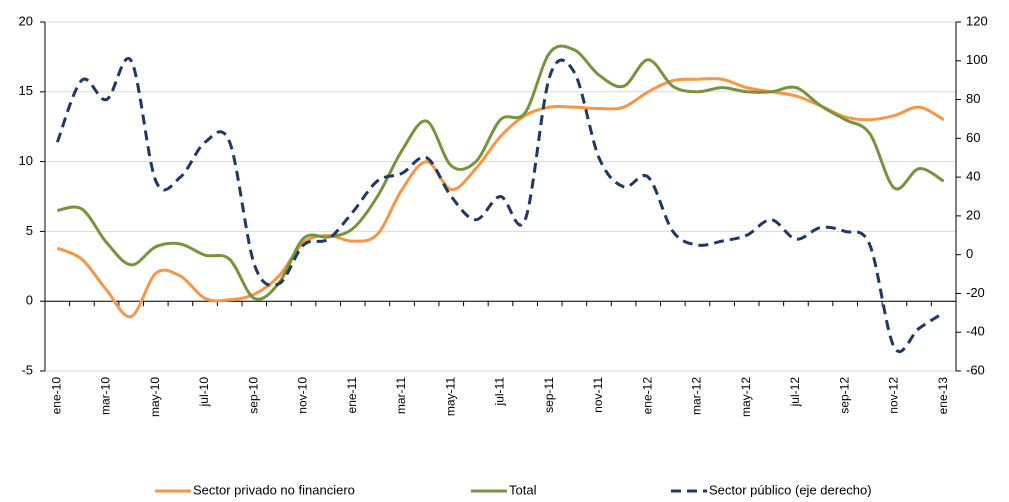 Image resolution: width=1009 pixels, height=502 pixels. Describe the element at coordinates (155, 397) in the screenshot. I see `x-tick-label: may-10` at that location.